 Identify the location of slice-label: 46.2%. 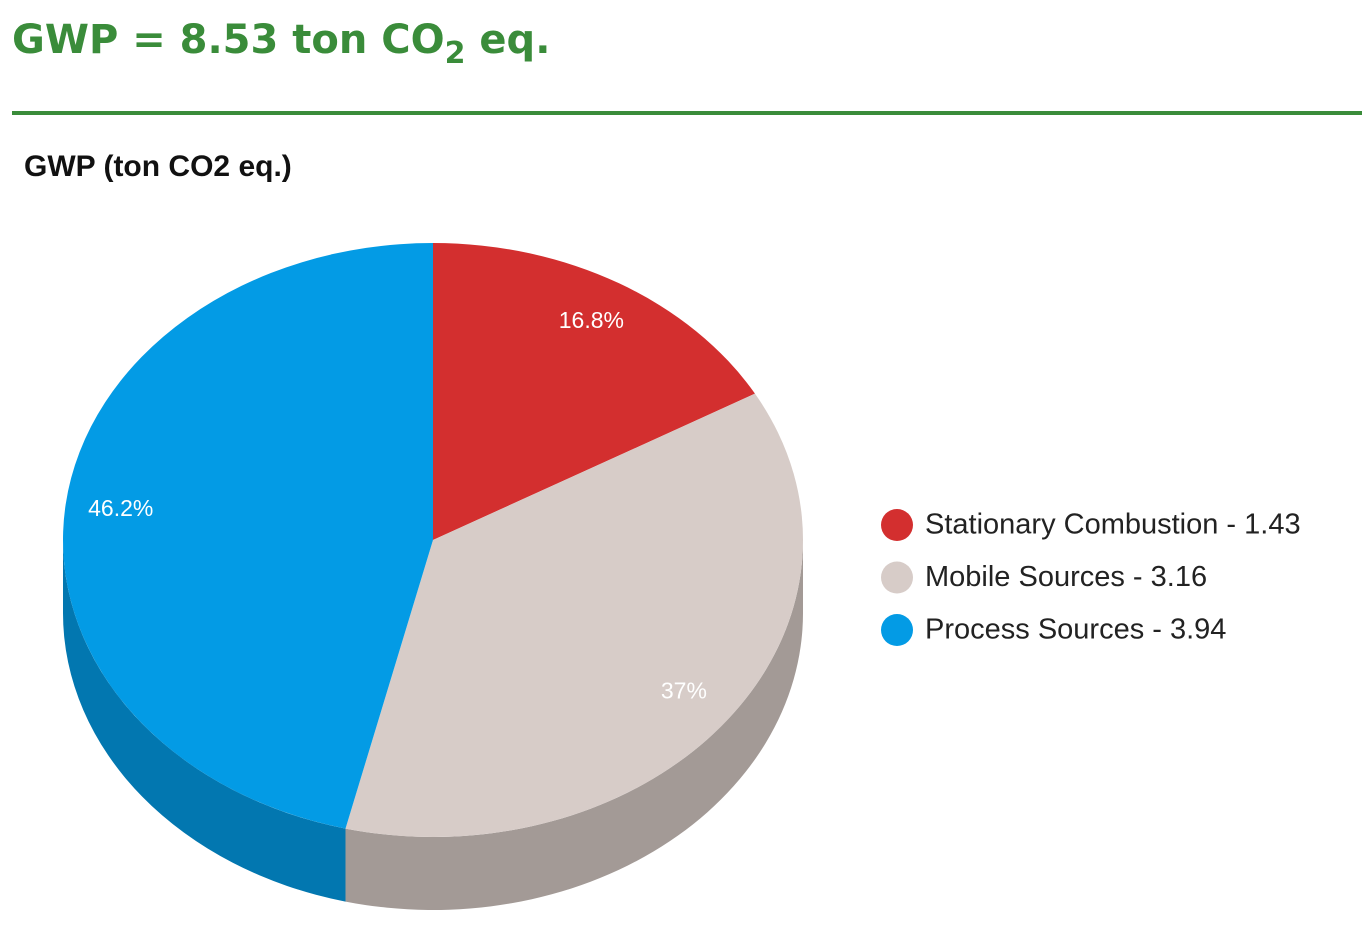
(120, 508).